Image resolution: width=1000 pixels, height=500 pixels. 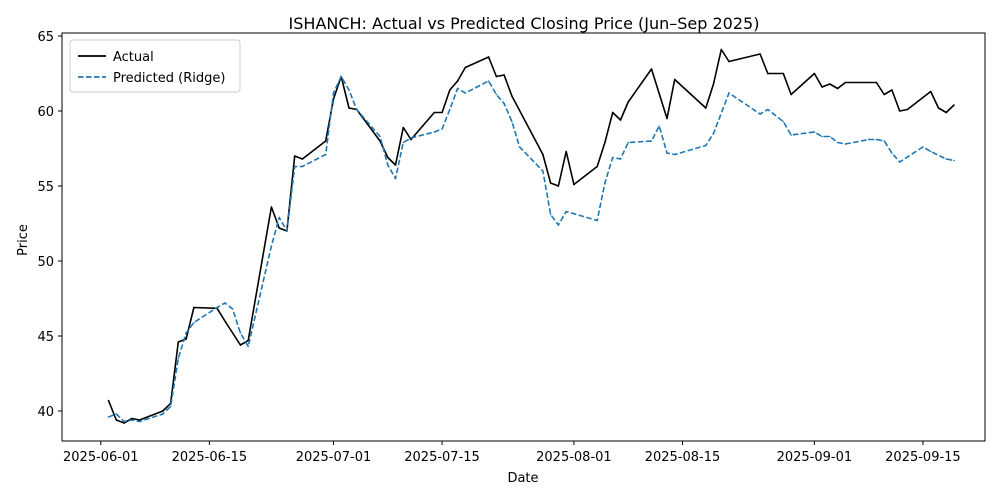 I want to click on x-tick-label: 2025-06-01, so click(x=101, y=457).